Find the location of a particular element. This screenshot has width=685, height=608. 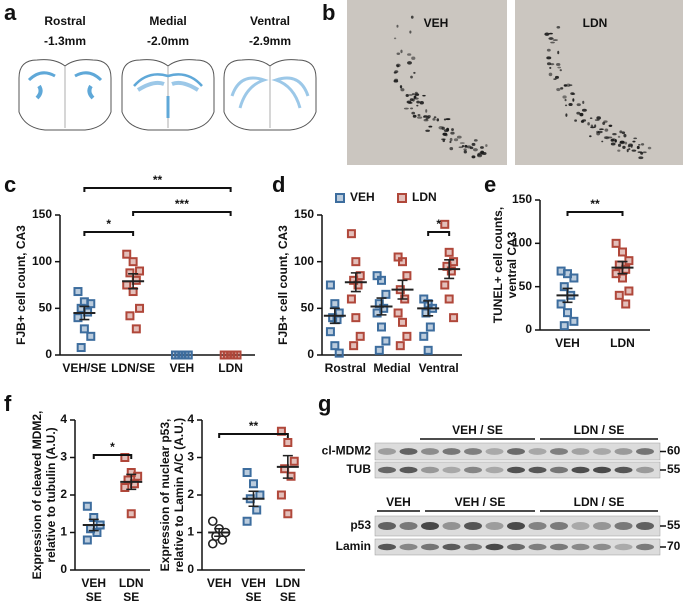

significance-label: ** is located at coordinates (158, 180).